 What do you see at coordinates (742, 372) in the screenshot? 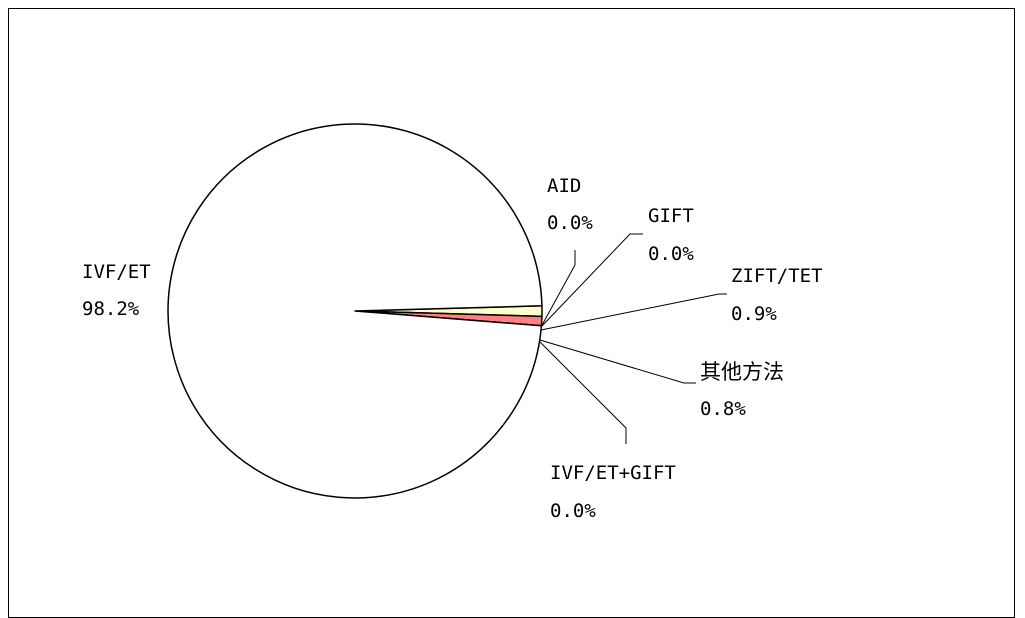
I see `label-other-methods-name: 其他方法` at bounding box center [742, 372].